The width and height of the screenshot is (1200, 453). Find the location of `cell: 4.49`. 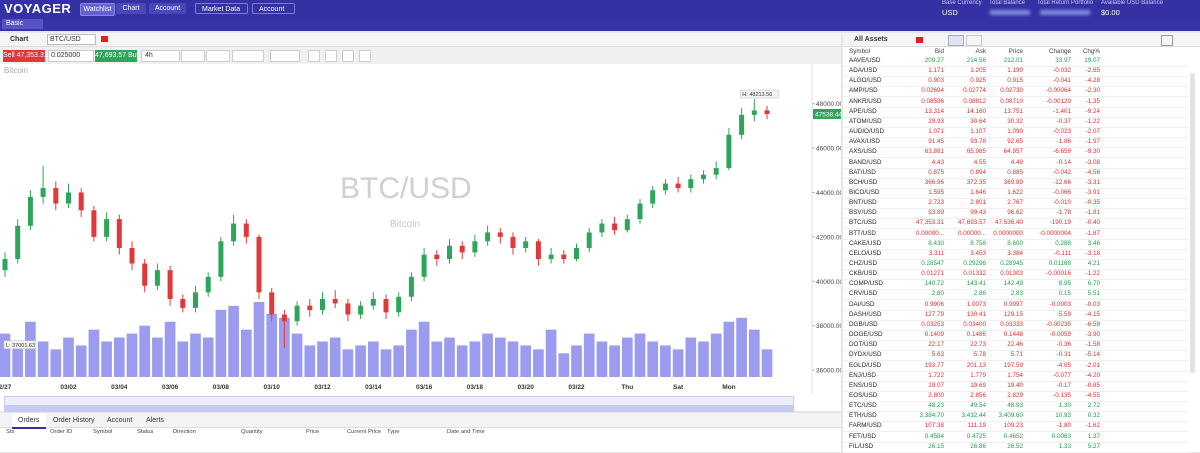

cell: 4.49 is located at coordinates (1016, 162).